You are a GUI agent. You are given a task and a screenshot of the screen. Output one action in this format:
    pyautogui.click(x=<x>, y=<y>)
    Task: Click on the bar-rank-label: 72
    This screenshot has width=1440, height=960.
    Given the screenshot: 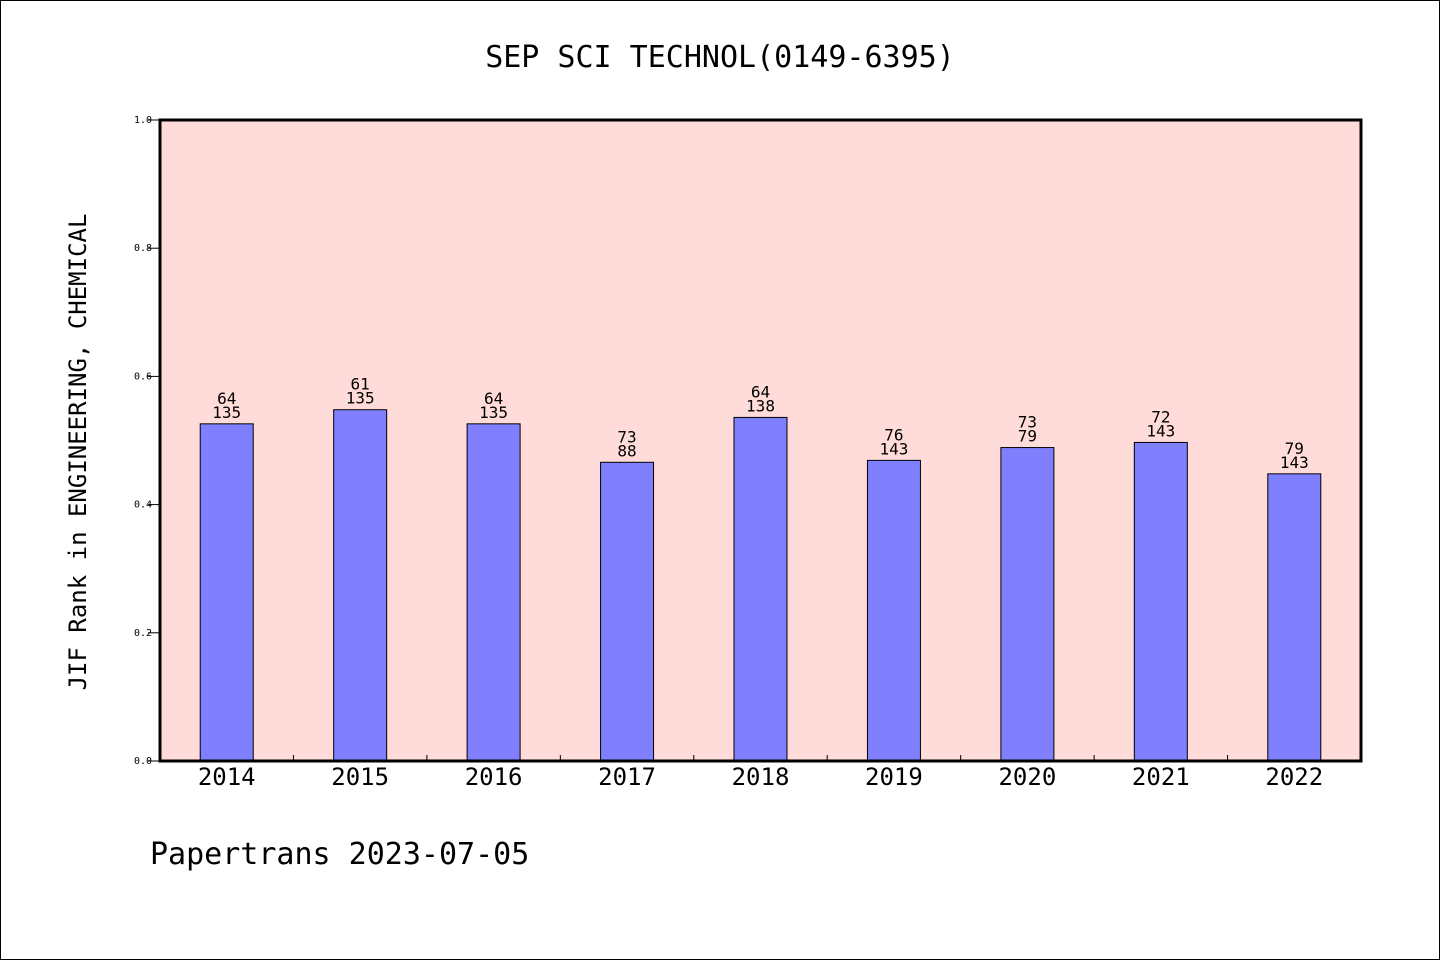 What is the action you would take?
    pyautogui.click(x=1160, y=416)
    